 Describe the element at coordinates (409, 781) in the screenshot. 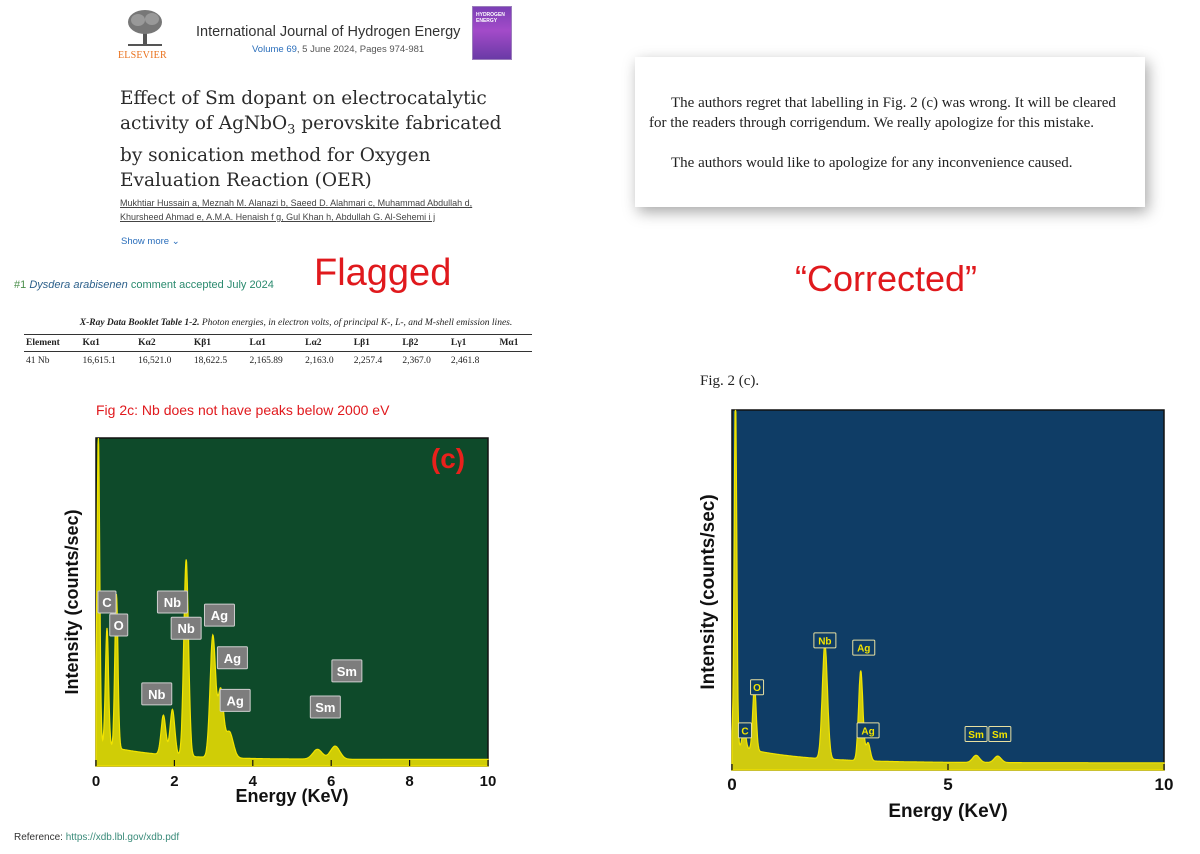

I see `x-tick-label: 8` at that location.